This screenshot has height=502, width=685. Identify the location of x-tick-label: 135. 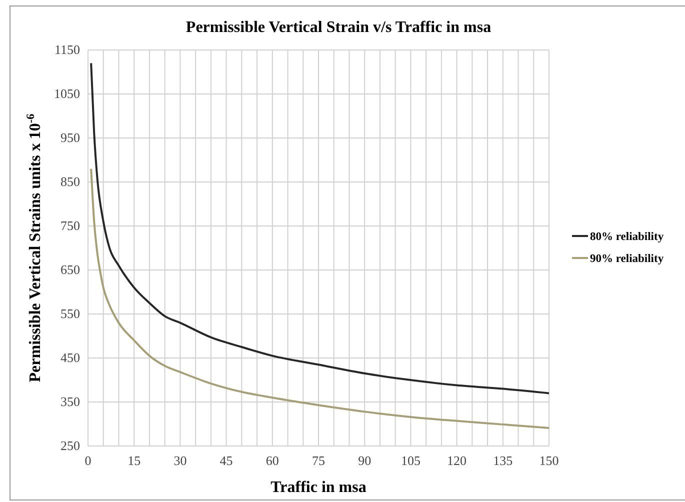
(503, 460).